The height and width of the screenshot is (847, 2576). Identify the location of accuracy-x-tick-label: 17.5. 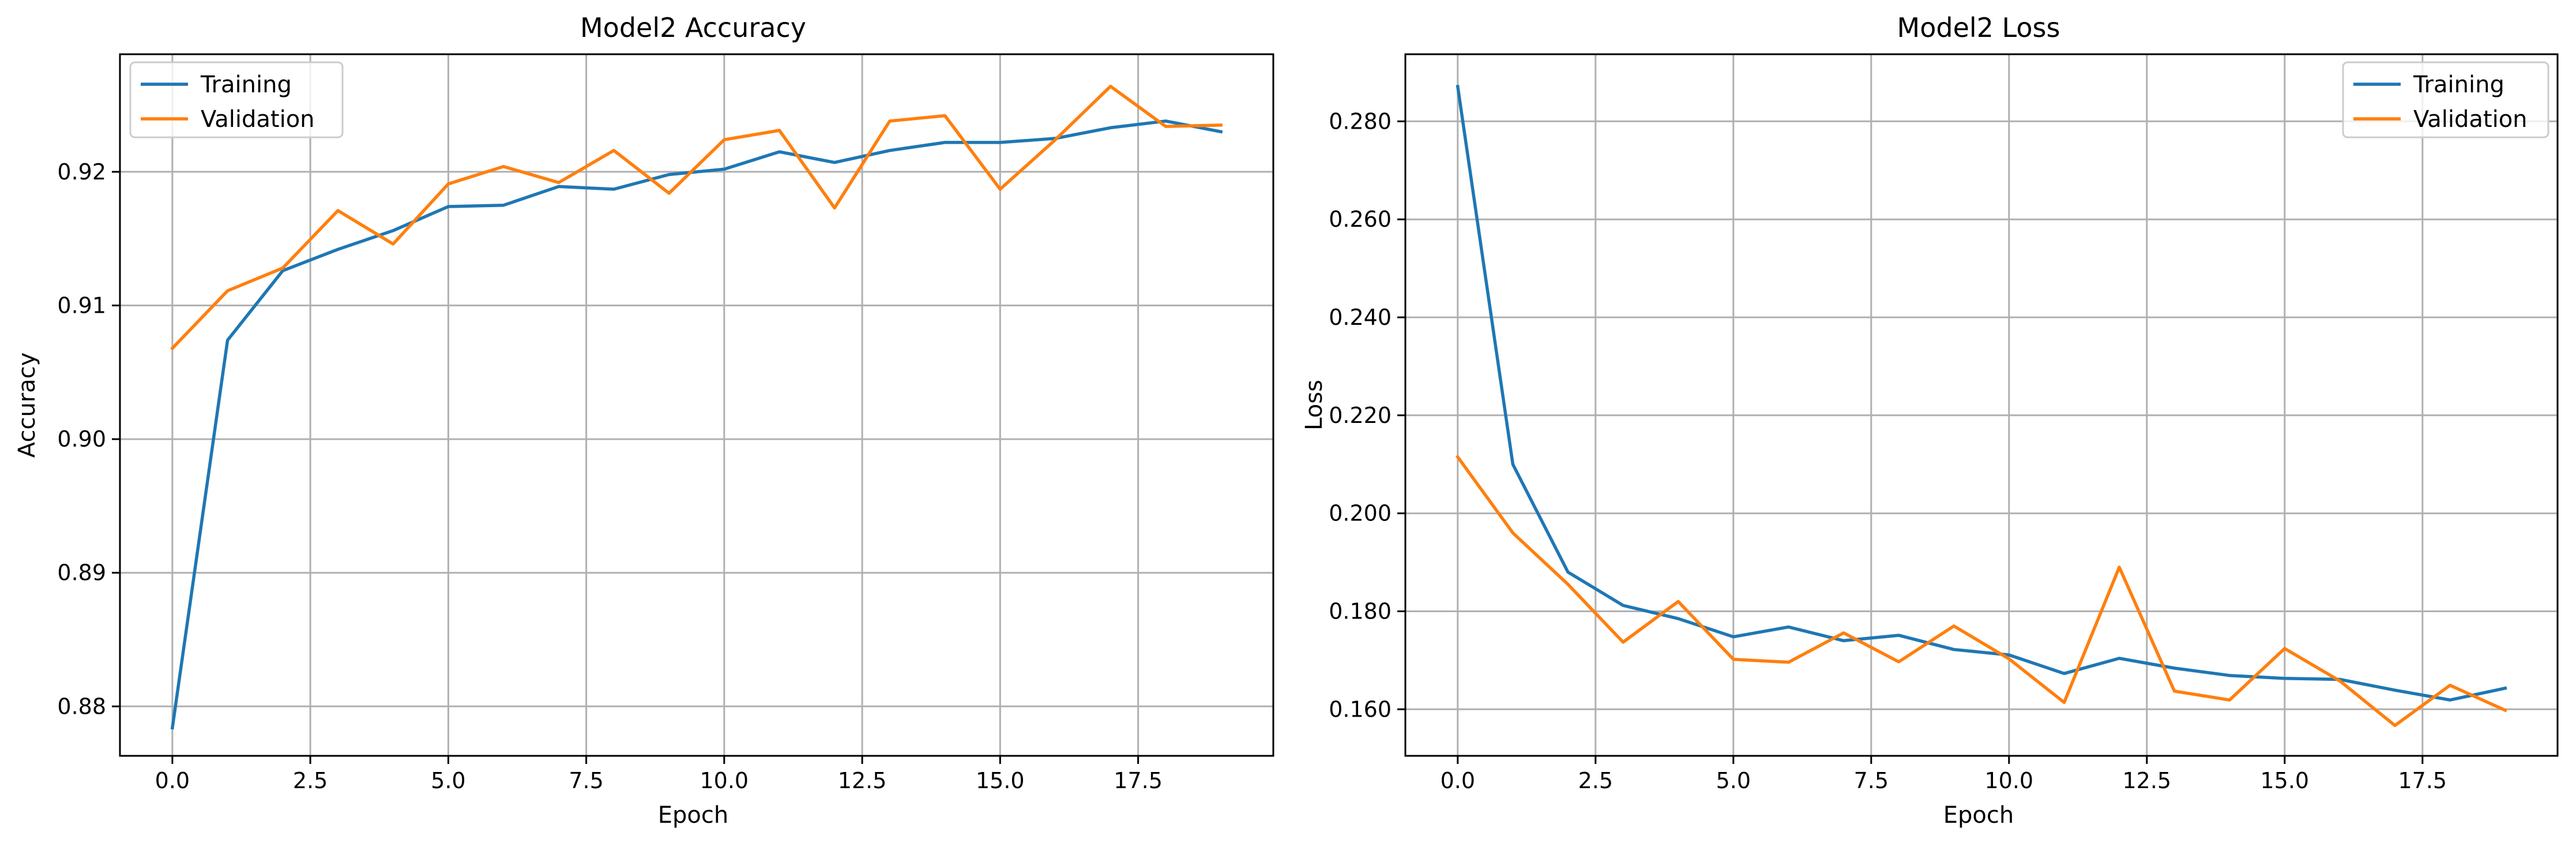
(1138, 781).